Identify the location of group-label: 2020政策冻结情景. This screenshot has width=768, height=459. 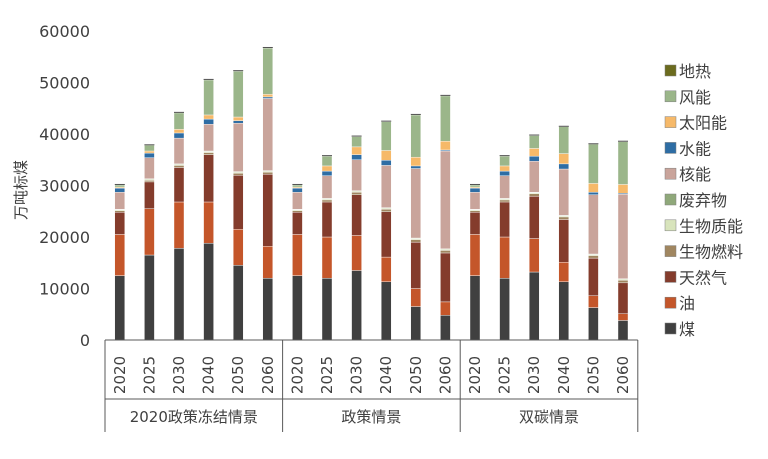
(194, 417).